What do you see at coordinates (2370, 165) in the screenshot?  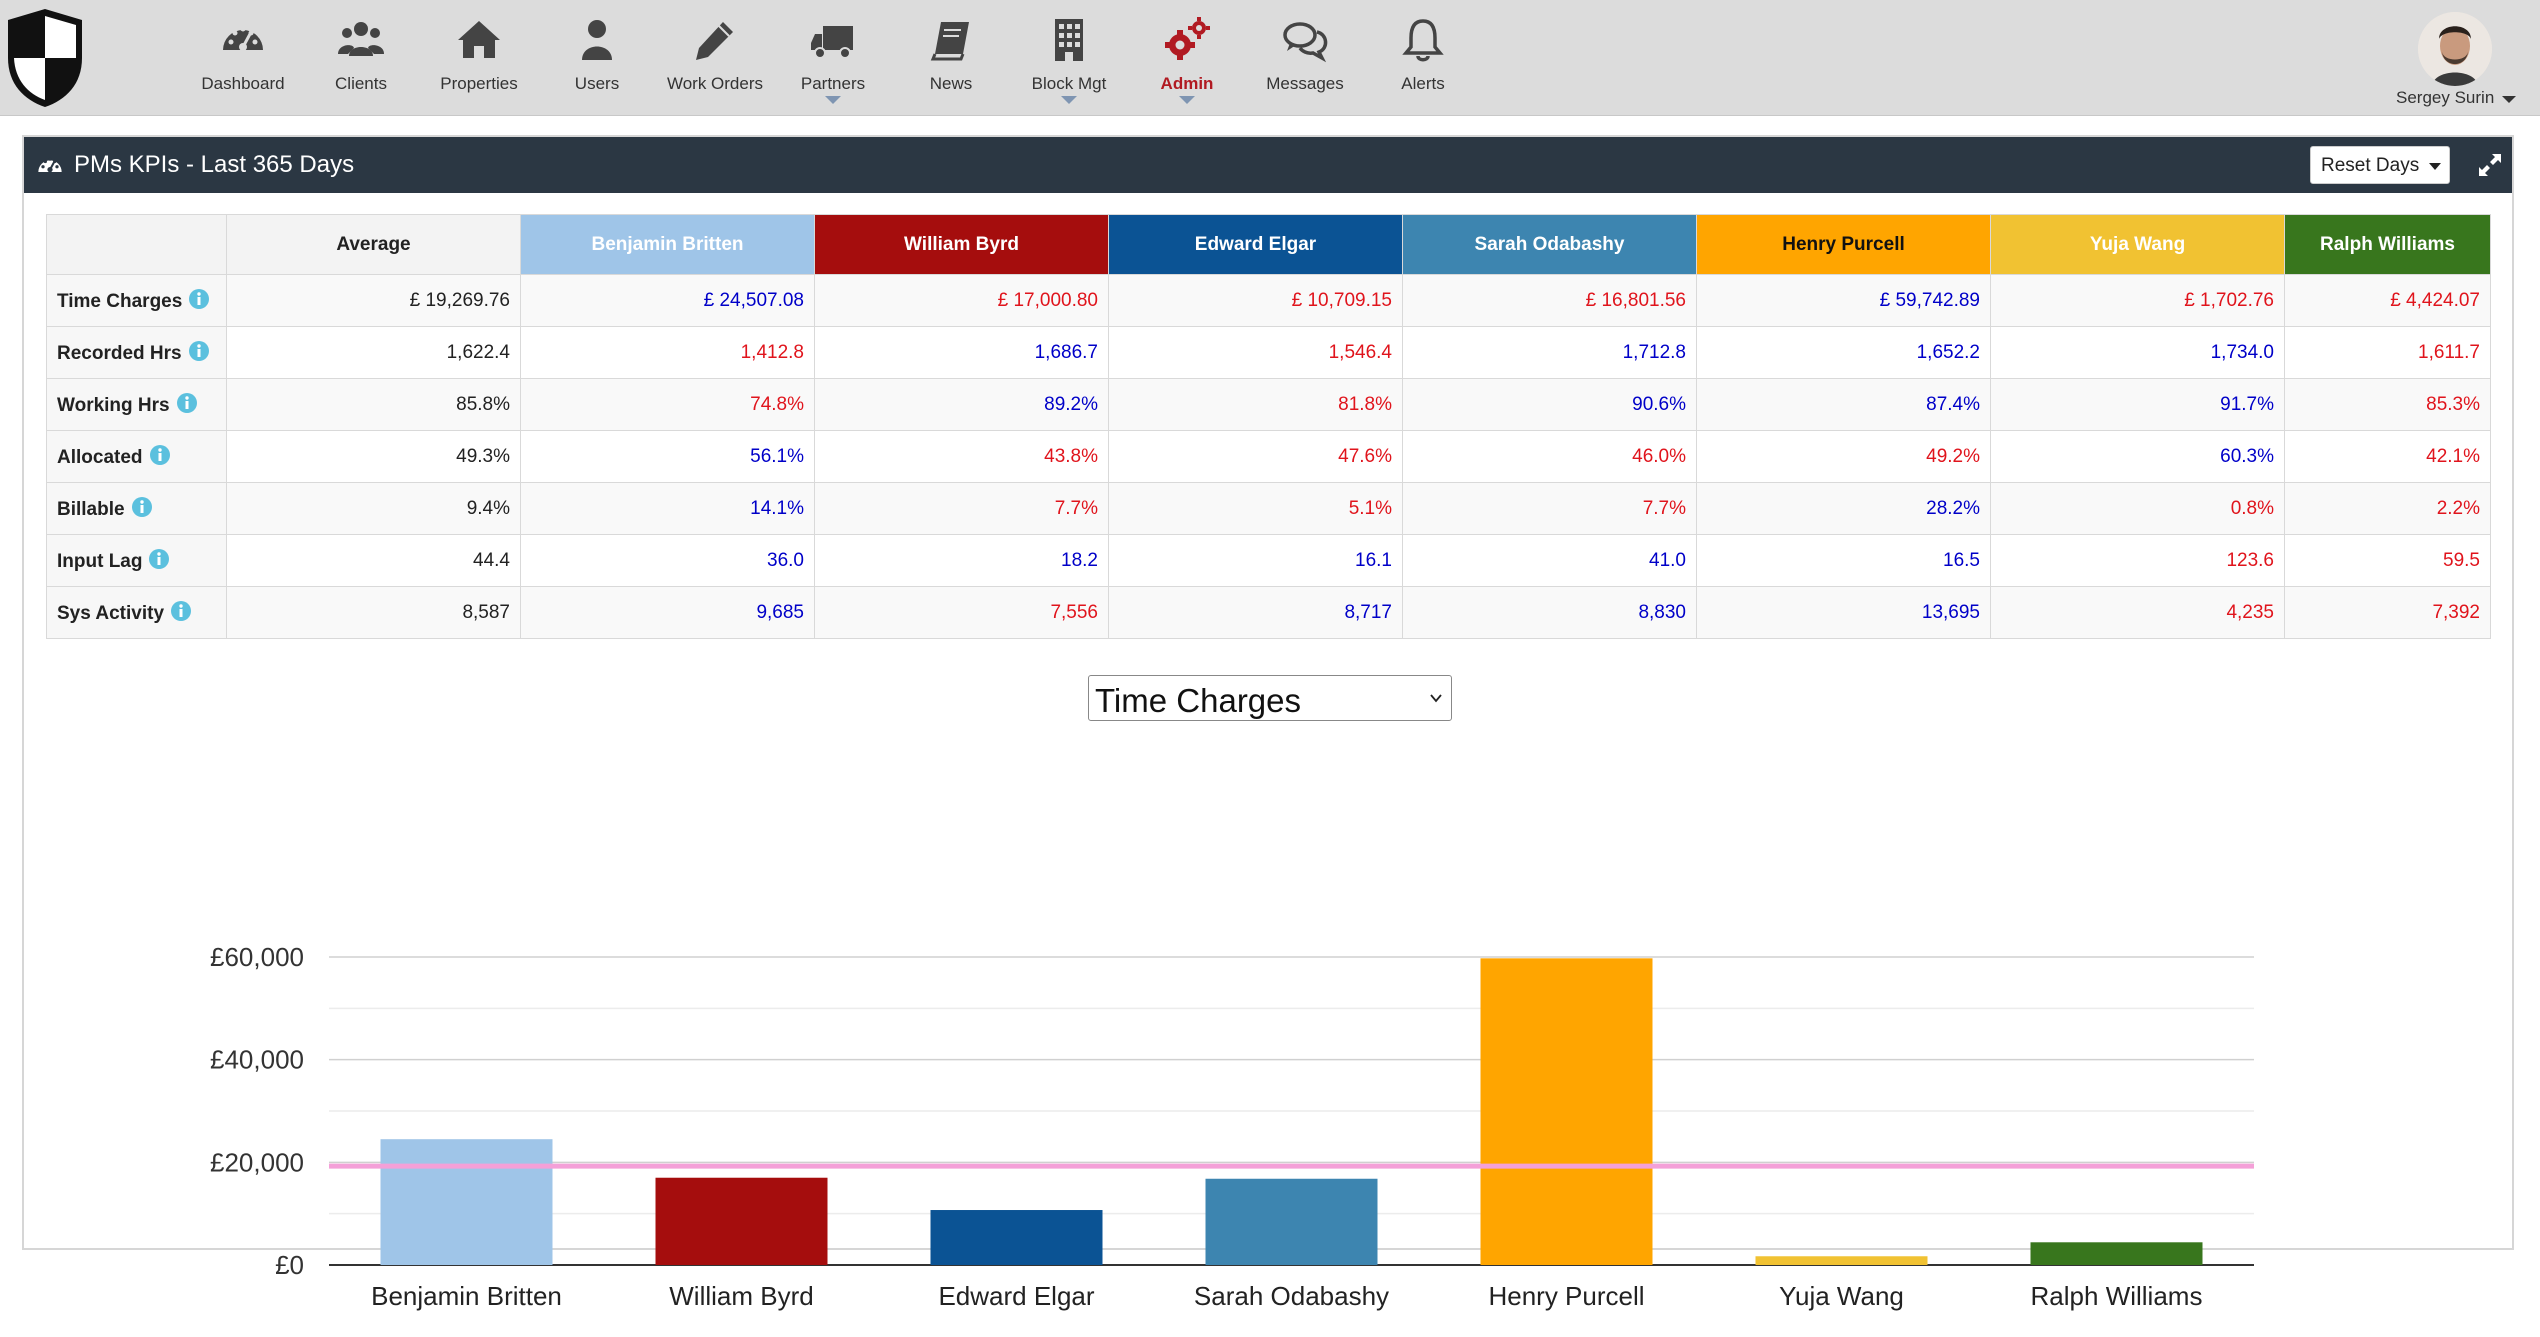 I see `reset-days-label: Reset Days` at bounding box center [2370, 165].